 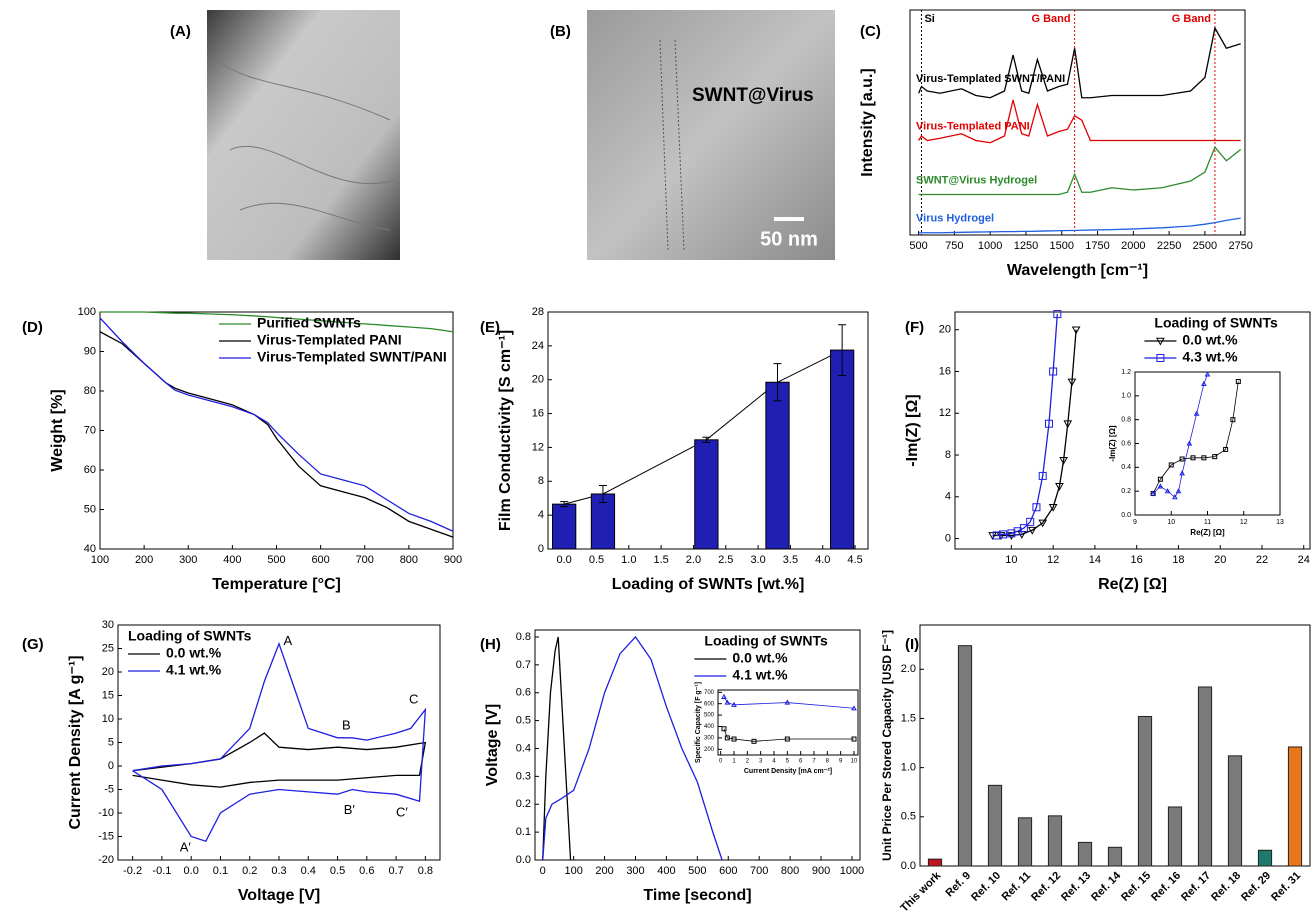 What do you see at coordinates (602, 494) in the screenshot?
I see `error-bar` at bounding box center [602, 494].